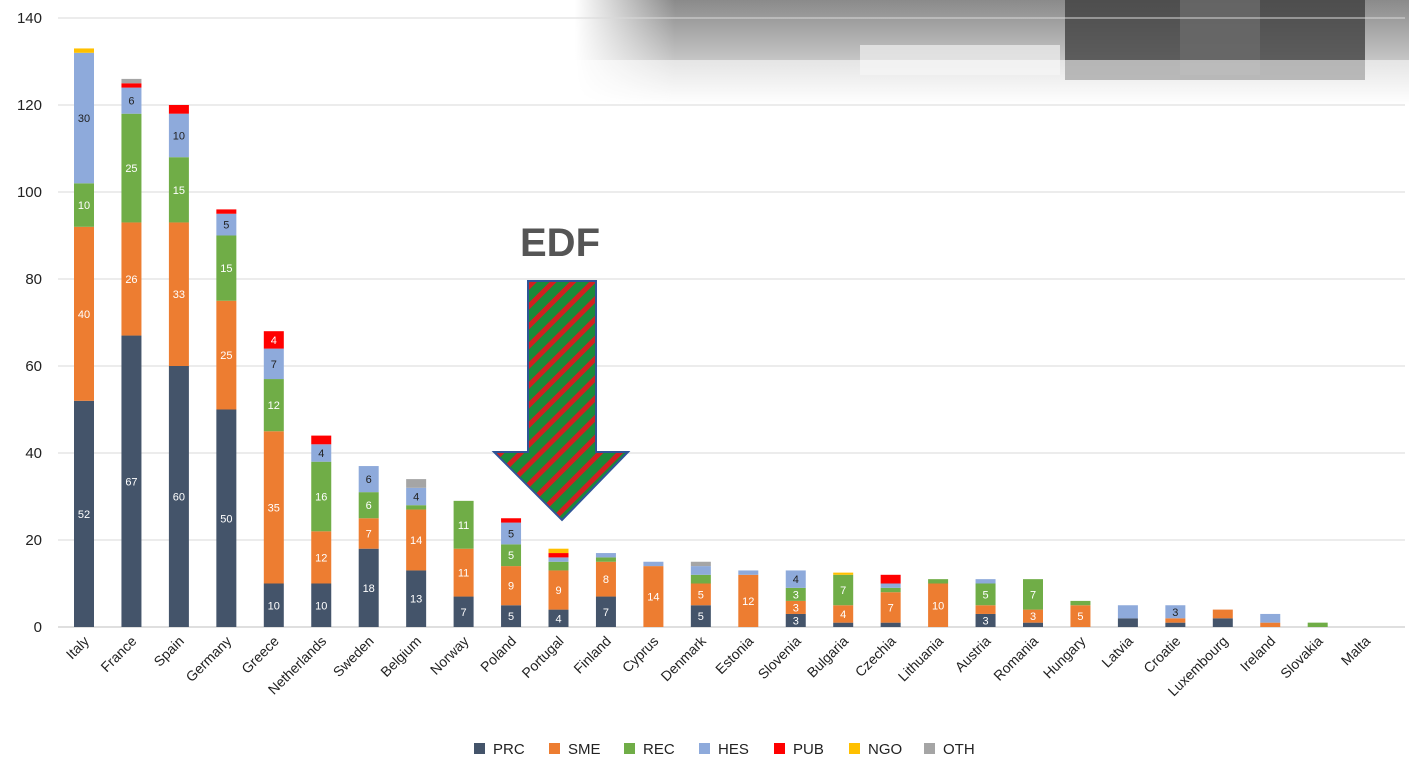 The width and height of the screenshot is (1409, 764). Describe the element at coordinates (704, 748) in the screenshot. I see `legend-swatch-hes` at that location.